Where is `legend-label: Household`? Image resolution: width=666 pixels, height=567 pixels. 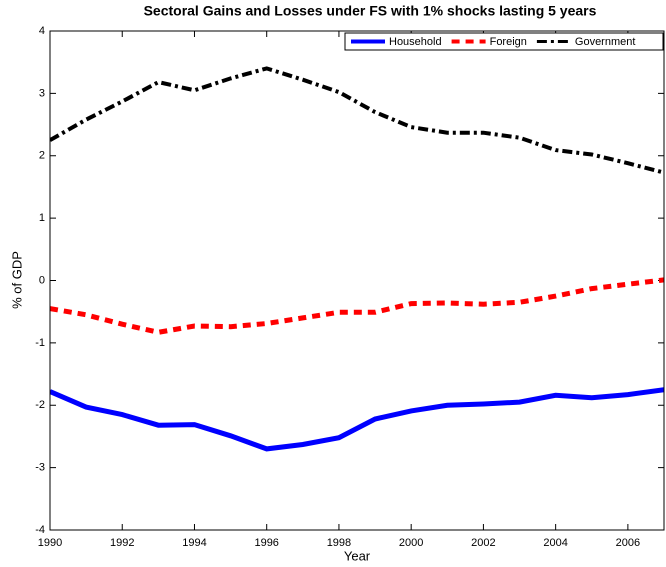 legend-label: Household is located at coordinates (415, 42).